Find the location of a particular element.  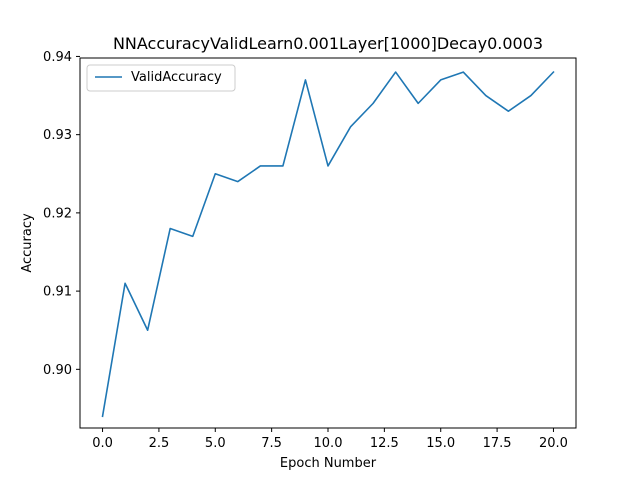

y-tick-label: 0.90 is located at coordinates (57, 370).